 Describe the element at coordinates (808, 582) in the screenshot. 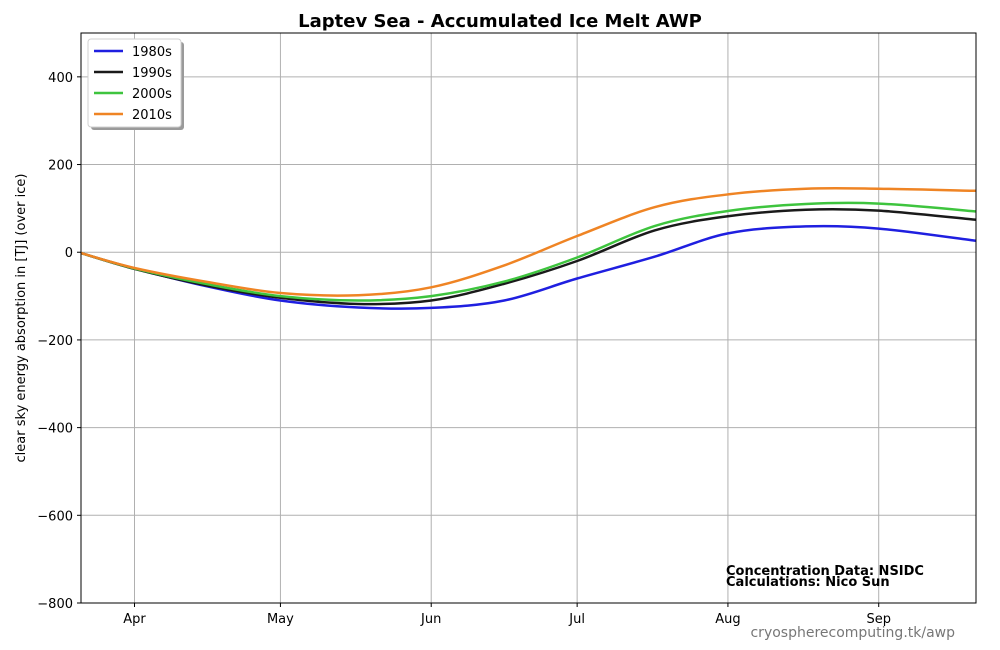

I see `annotation-calculations: Calculations: Nico Sun` at that location.